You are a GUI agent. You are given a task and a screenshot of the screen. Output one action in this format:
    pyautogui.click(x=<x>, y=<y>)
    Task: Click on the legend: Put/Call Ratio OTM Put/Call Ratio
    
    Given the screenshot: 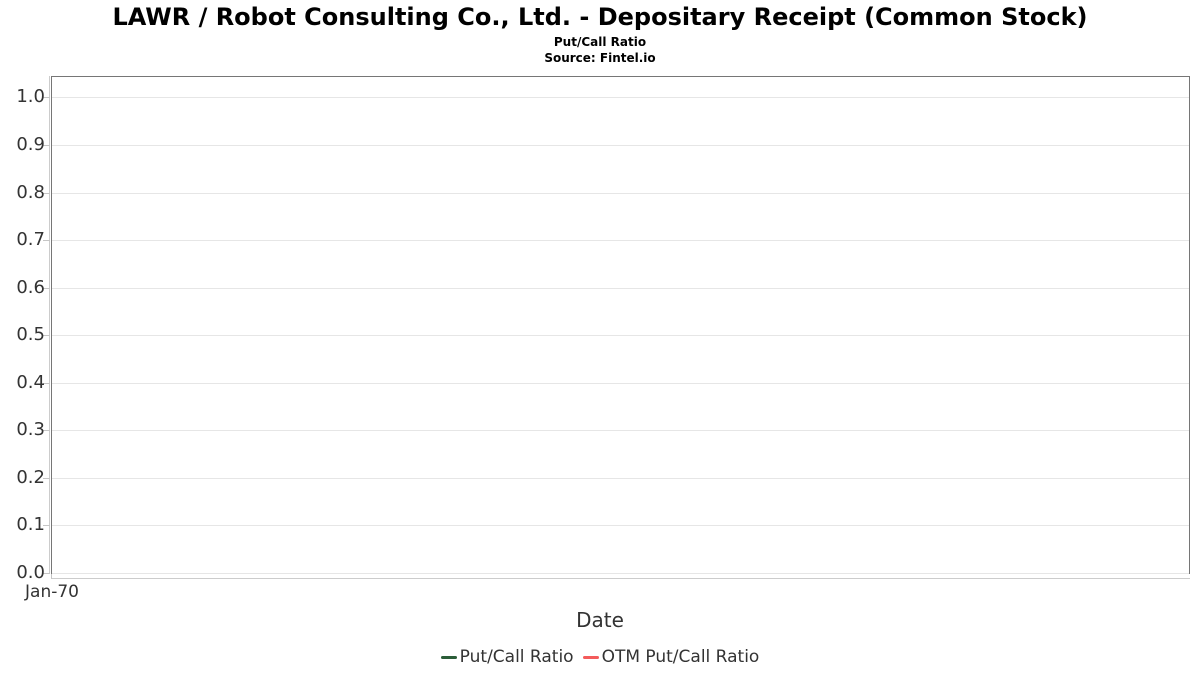 What is the action you would take?
    pyautogui.click(x=600, y=657)
    